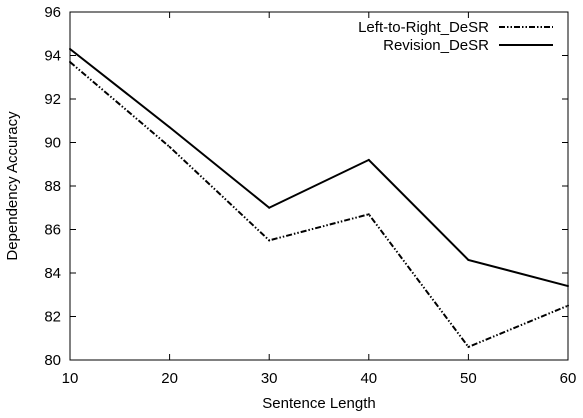 Image resolution: width=583 pixels, height=418 pixels. What do you see at coordinates (368, 378) in the screenshot?
I see `x-tick-label: 40` at bounding box center [368, 378].